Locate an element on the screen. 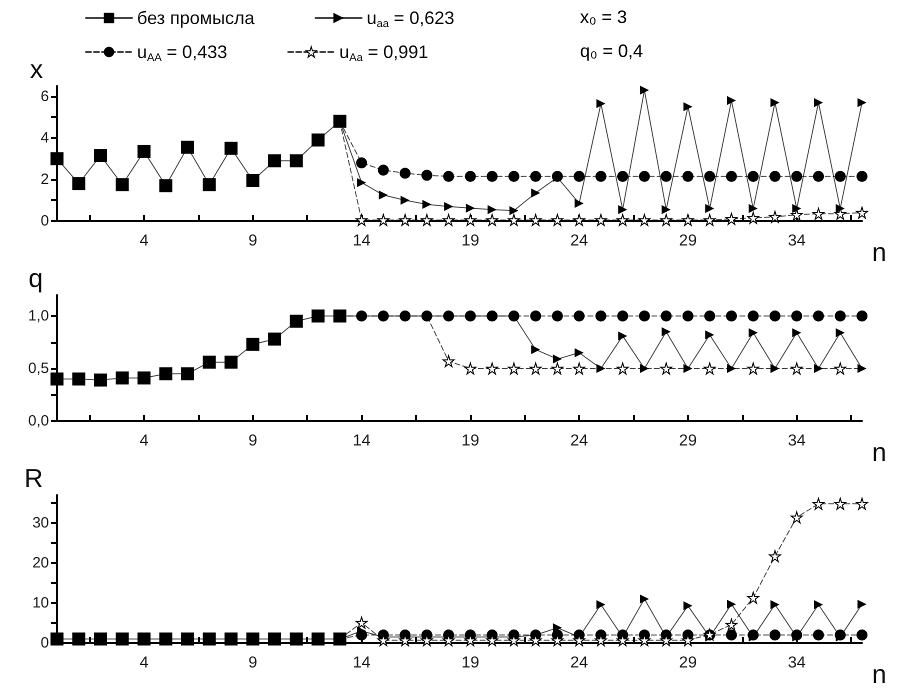 The image size is (900, 695). y-axis-title: x is located at coordinates (36, 69).